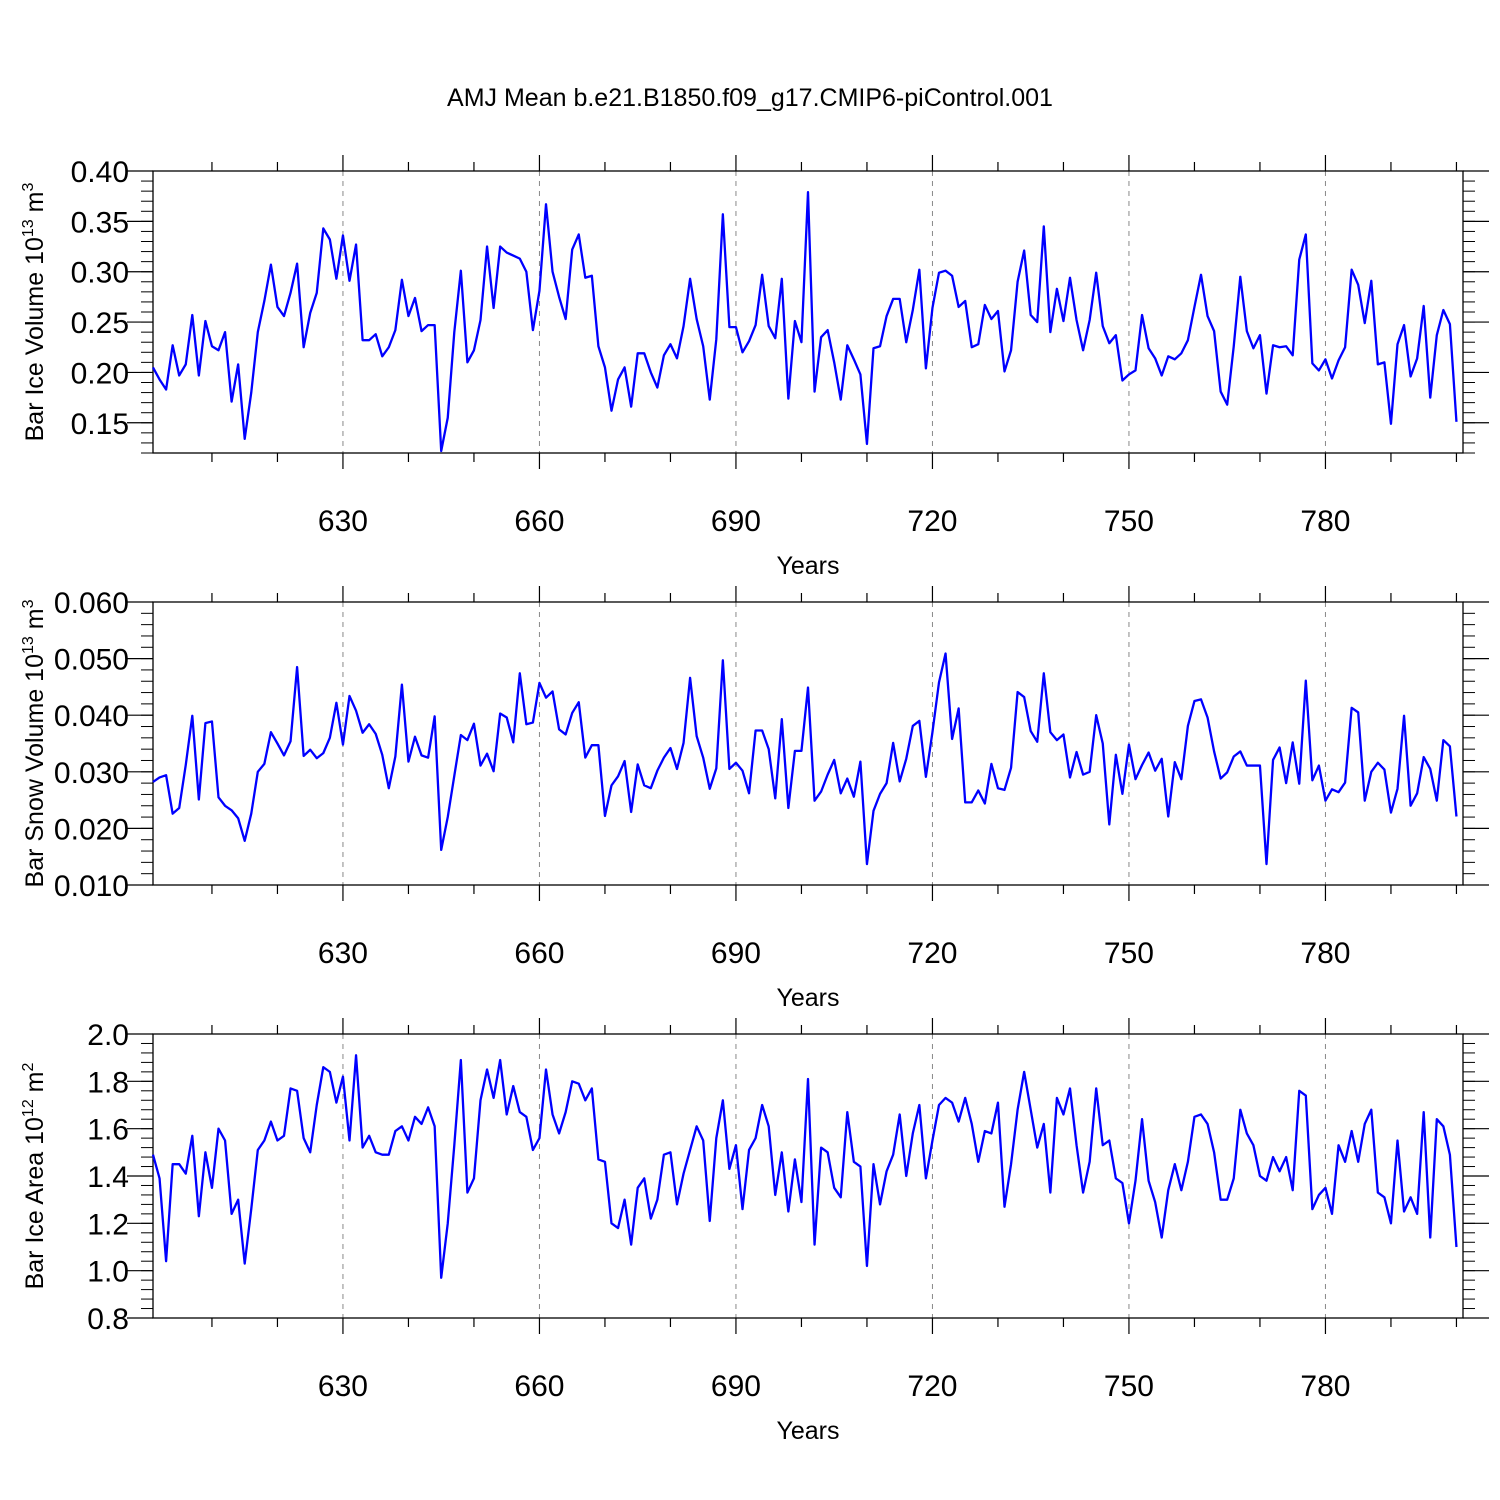 This screenshot has height=1500, width=1500. I want to click on ice-volume-x-axis-title: Years, so click(807, 566).